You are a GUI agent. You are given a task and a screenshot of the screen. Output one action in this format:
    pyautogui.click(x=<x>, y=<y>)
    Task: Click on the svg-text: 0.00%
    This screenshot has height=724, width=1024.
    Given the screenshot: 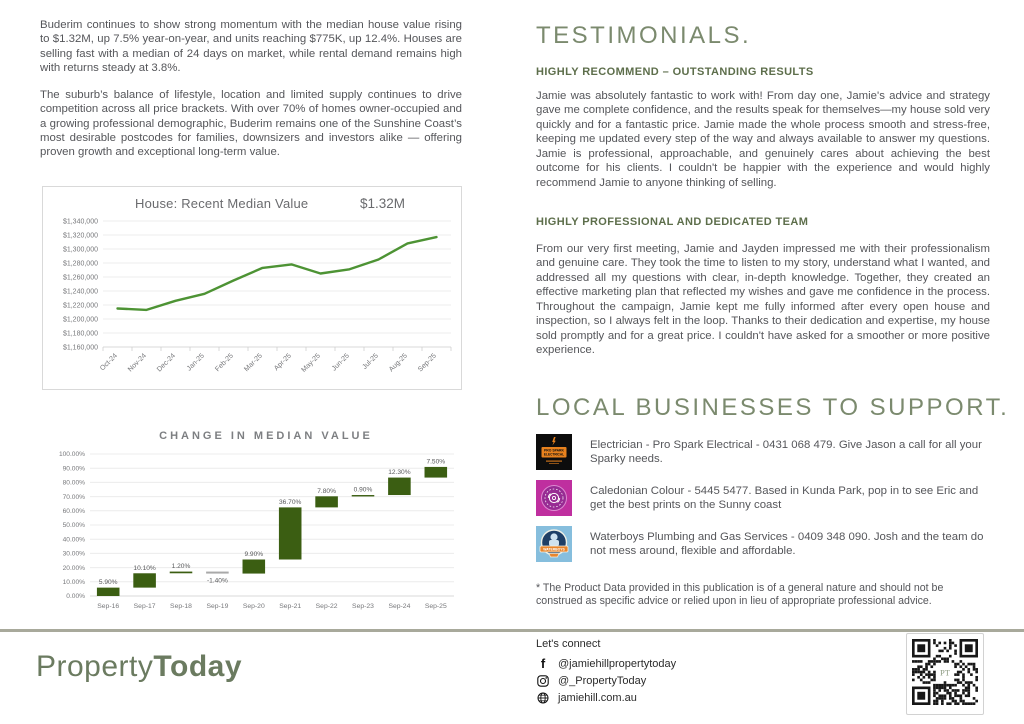 What is the action you would take?
    pyautogui.click(x=75, y=596)
    